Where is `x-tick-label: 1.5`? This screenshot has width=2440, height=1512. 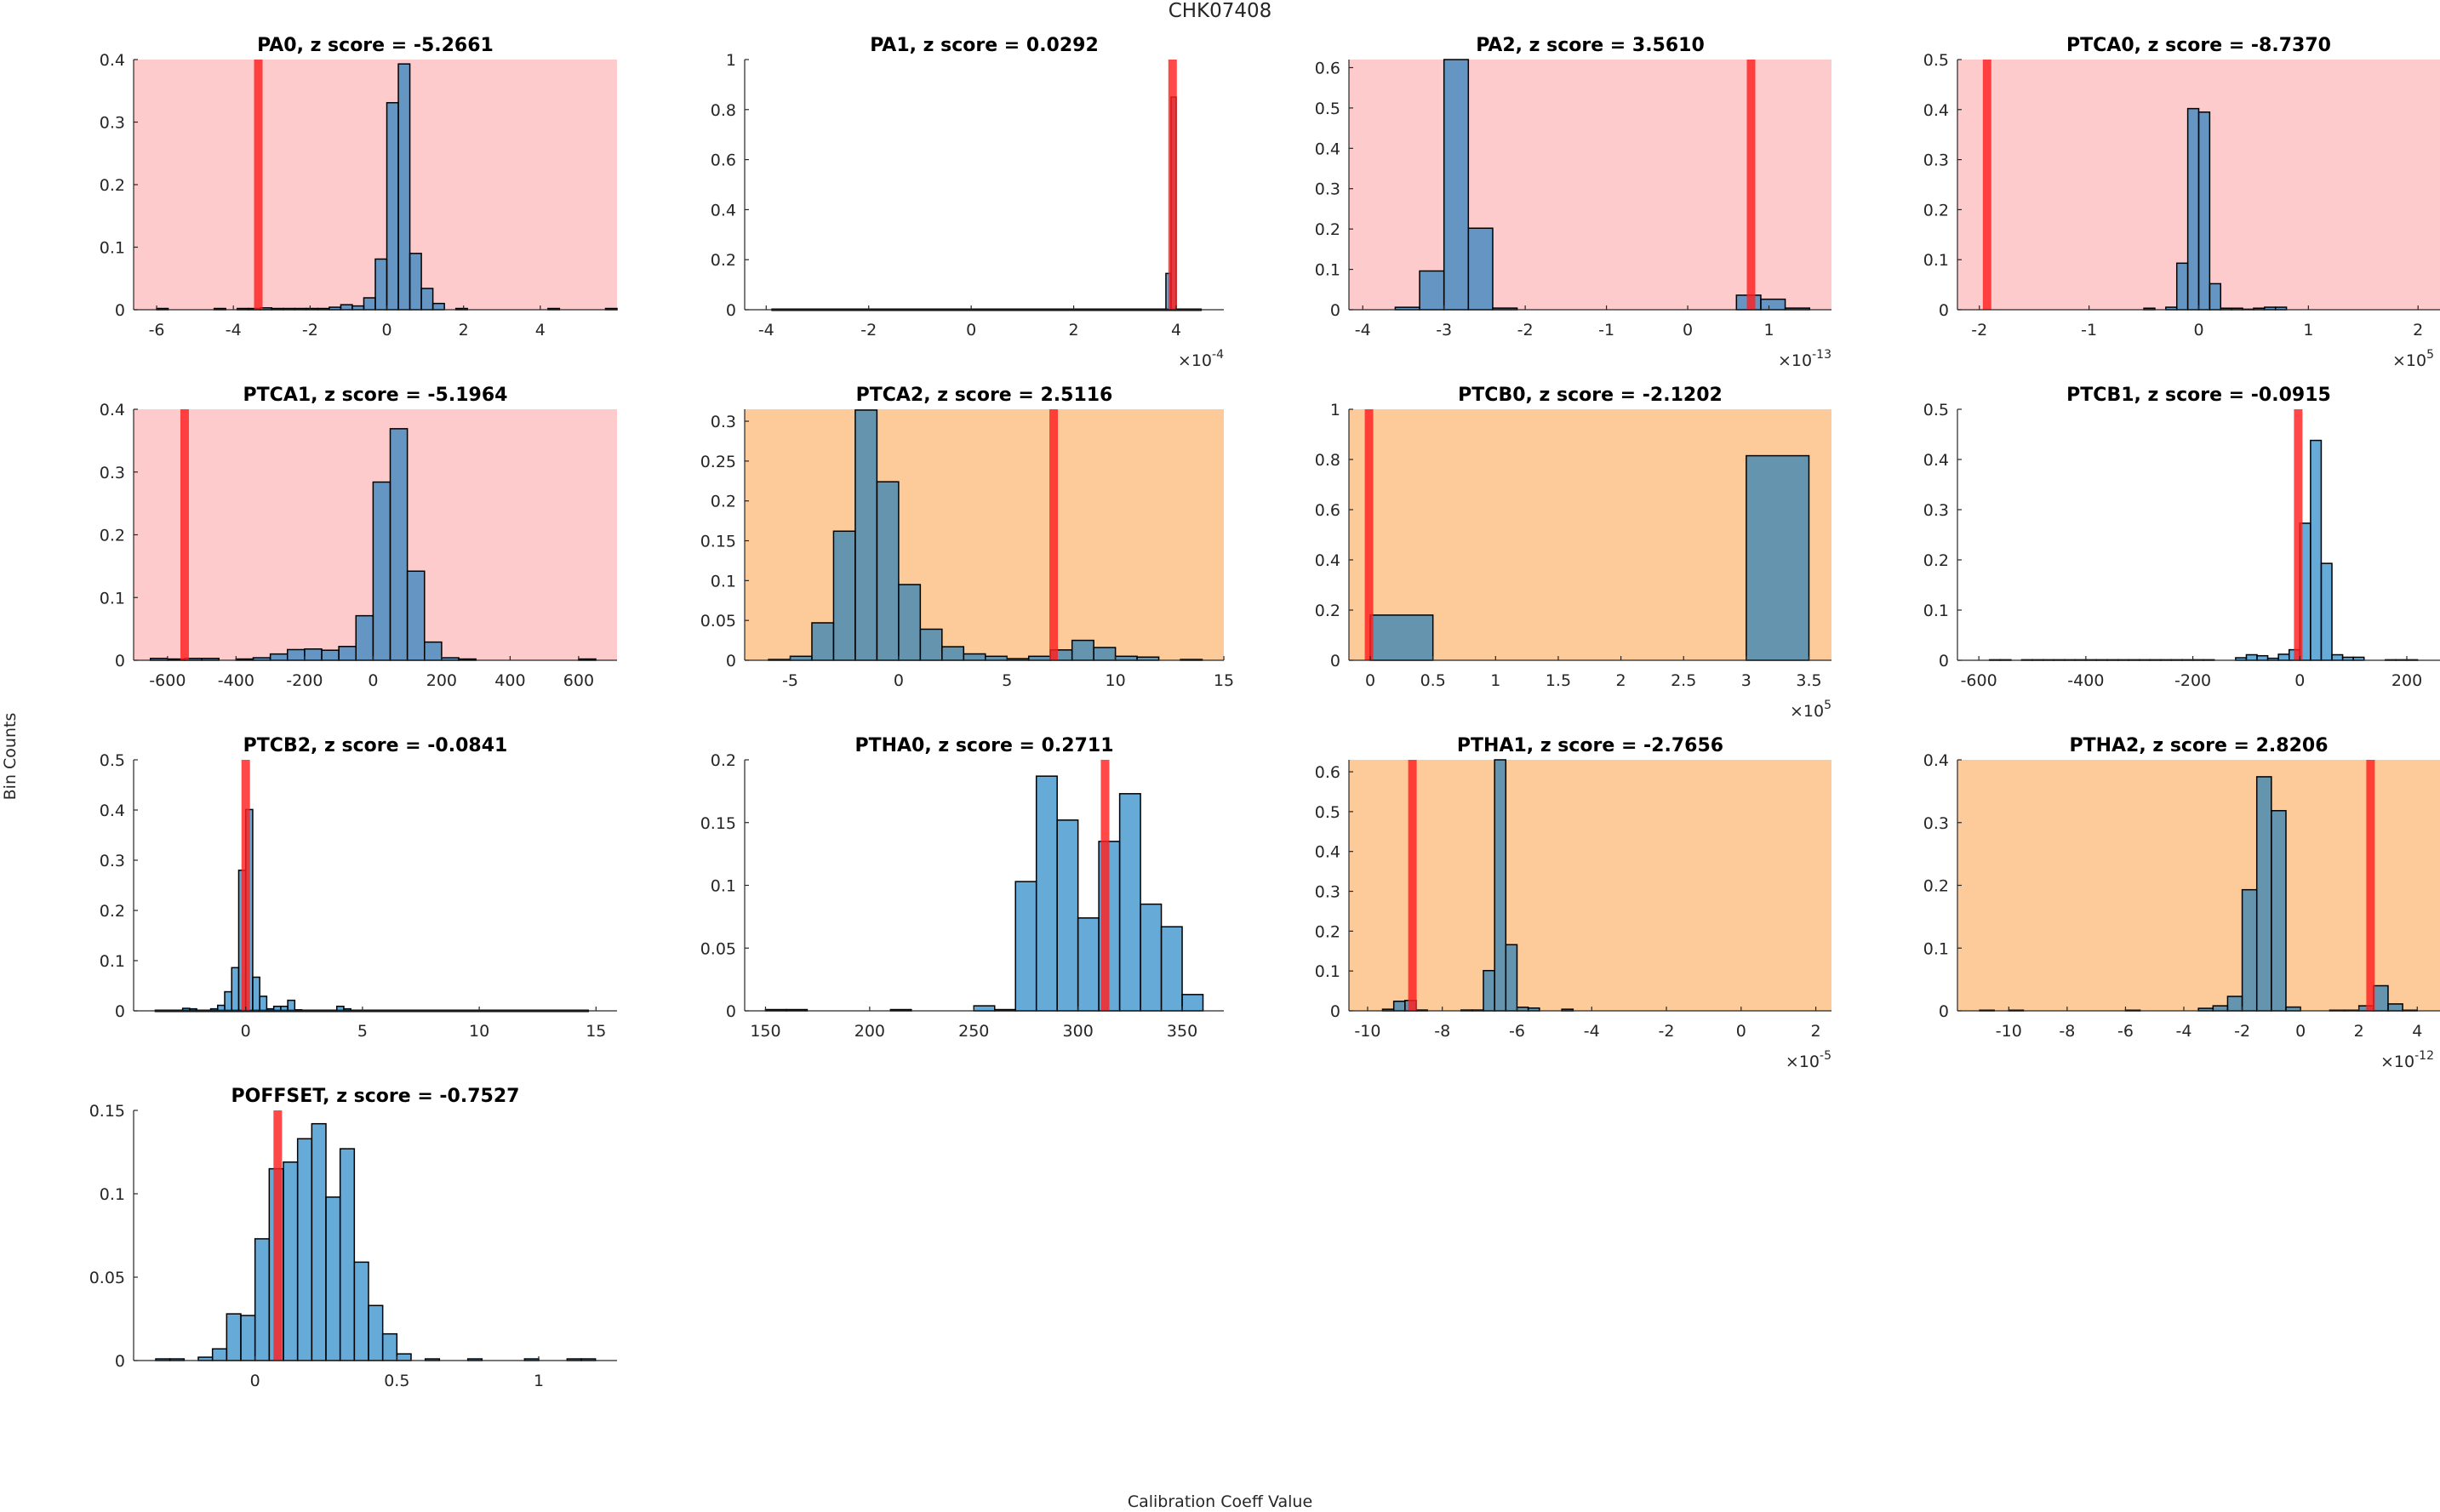
x-tick-label: 1.5 is located at coordinates (1559, 680).